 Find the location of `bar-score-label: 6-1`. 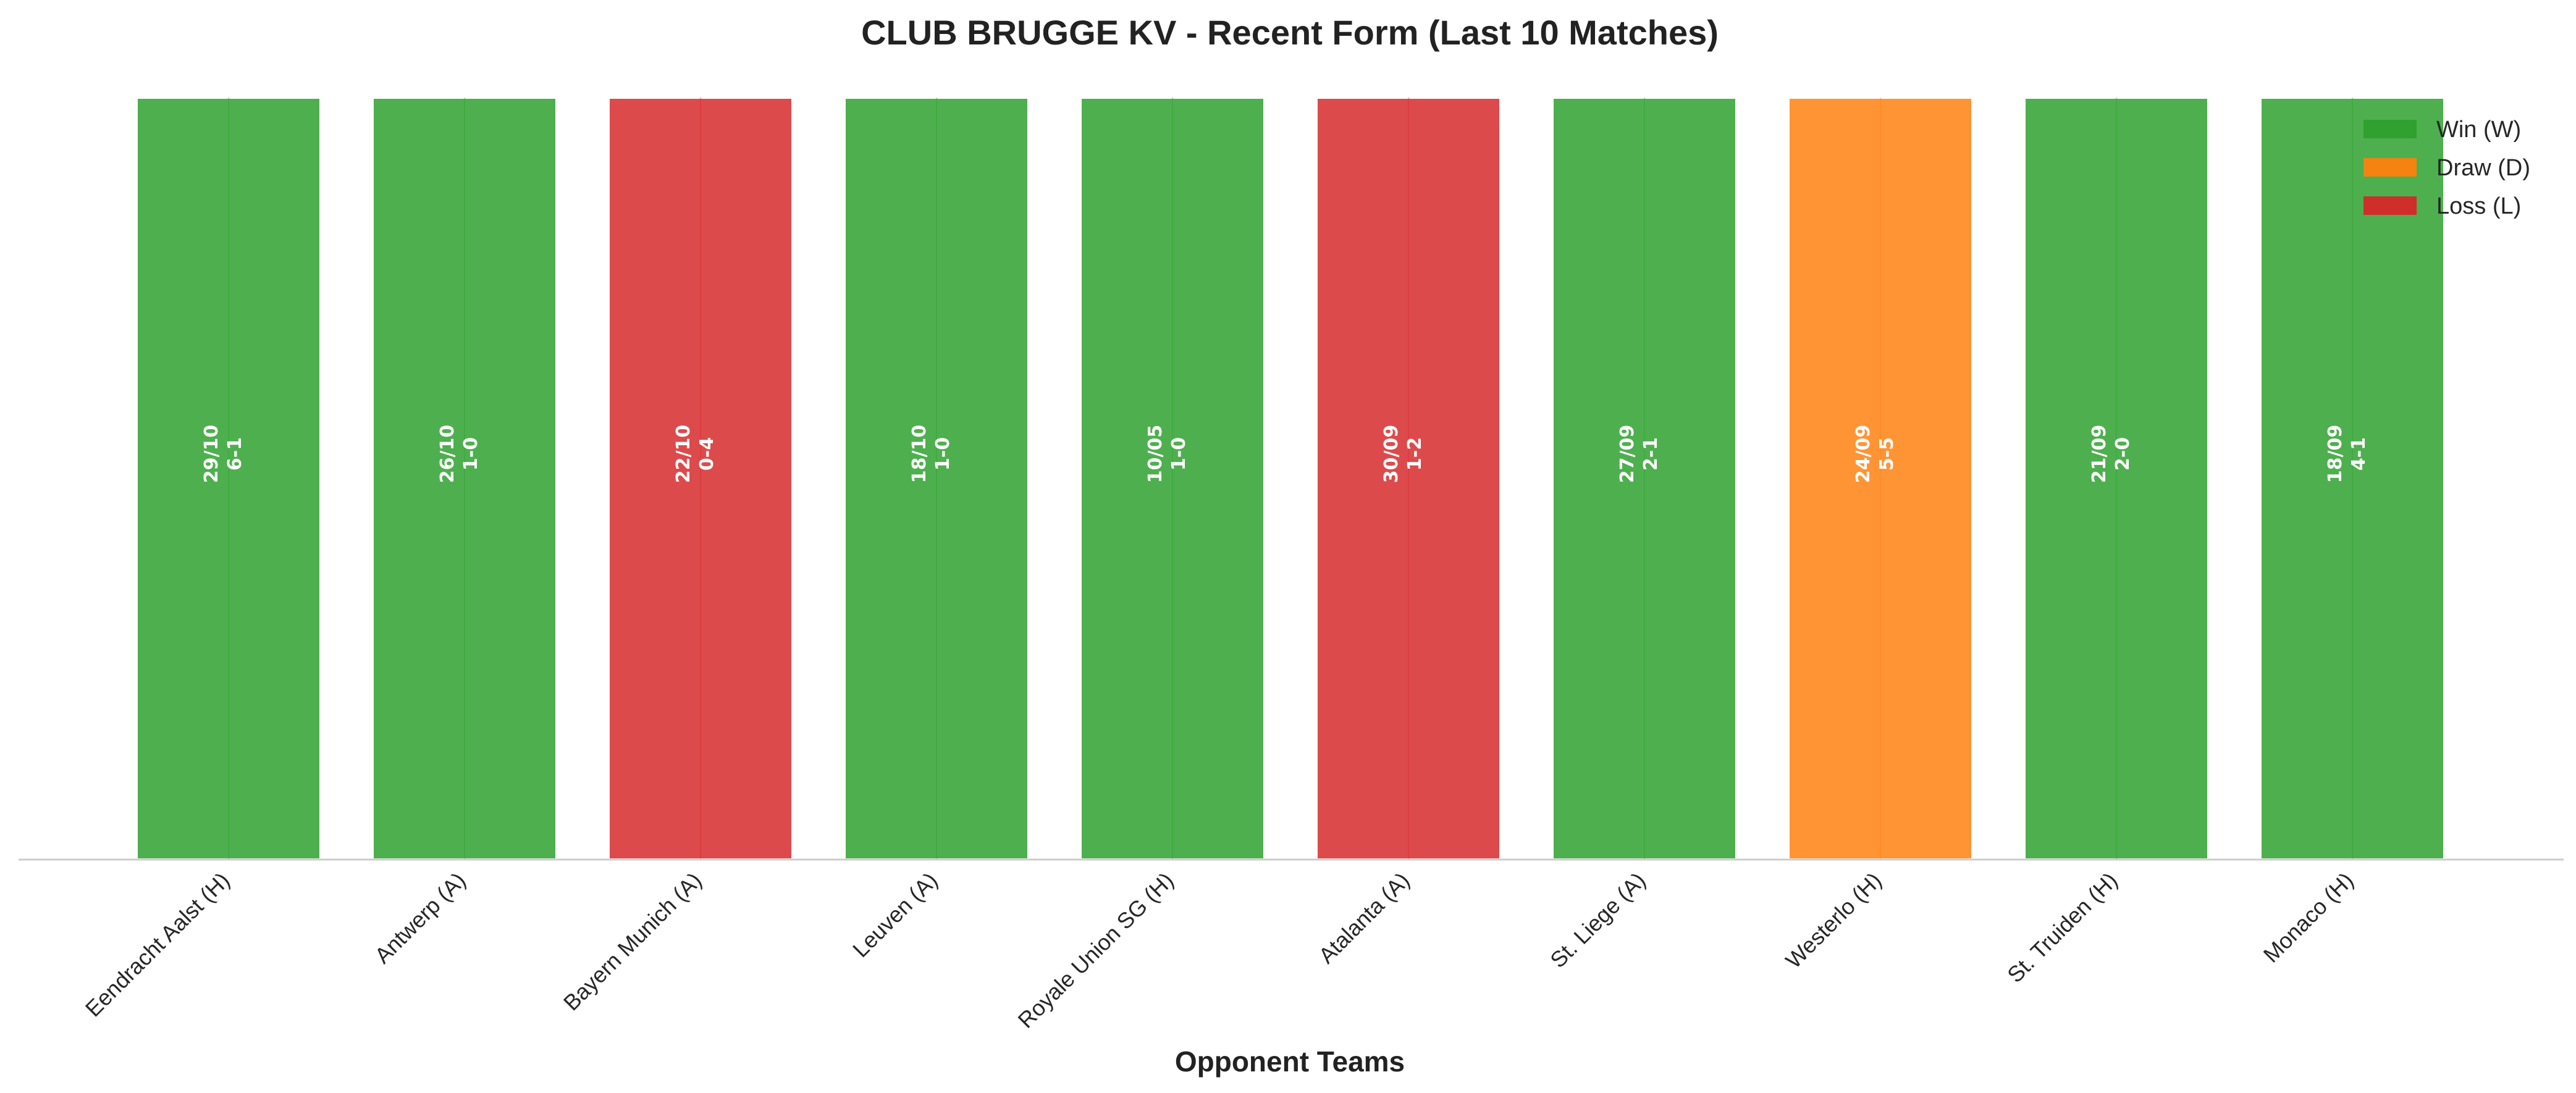

bar-score-label: 6-1 is located at coordinates (235, 454).